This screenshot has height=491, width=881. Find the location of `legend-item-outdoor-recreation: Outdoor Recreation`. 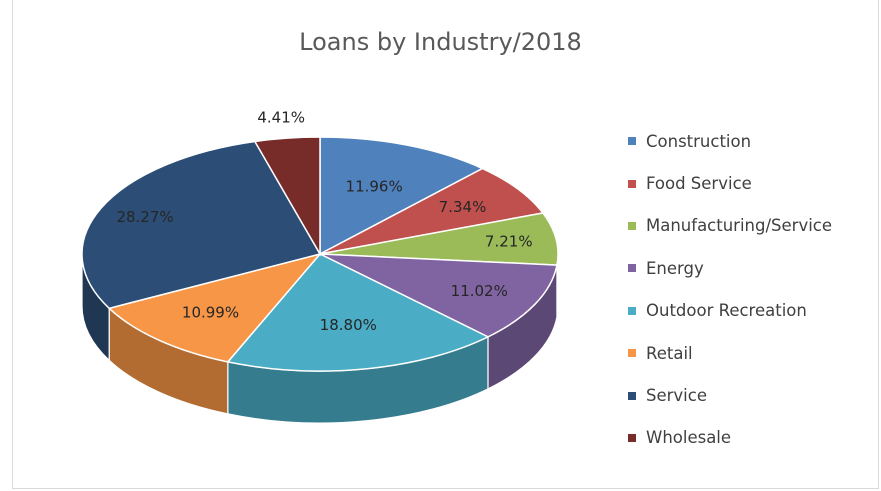

legend-item-outdoor-recreation: Outdoor Recreation is located at coordinates (730, 311).